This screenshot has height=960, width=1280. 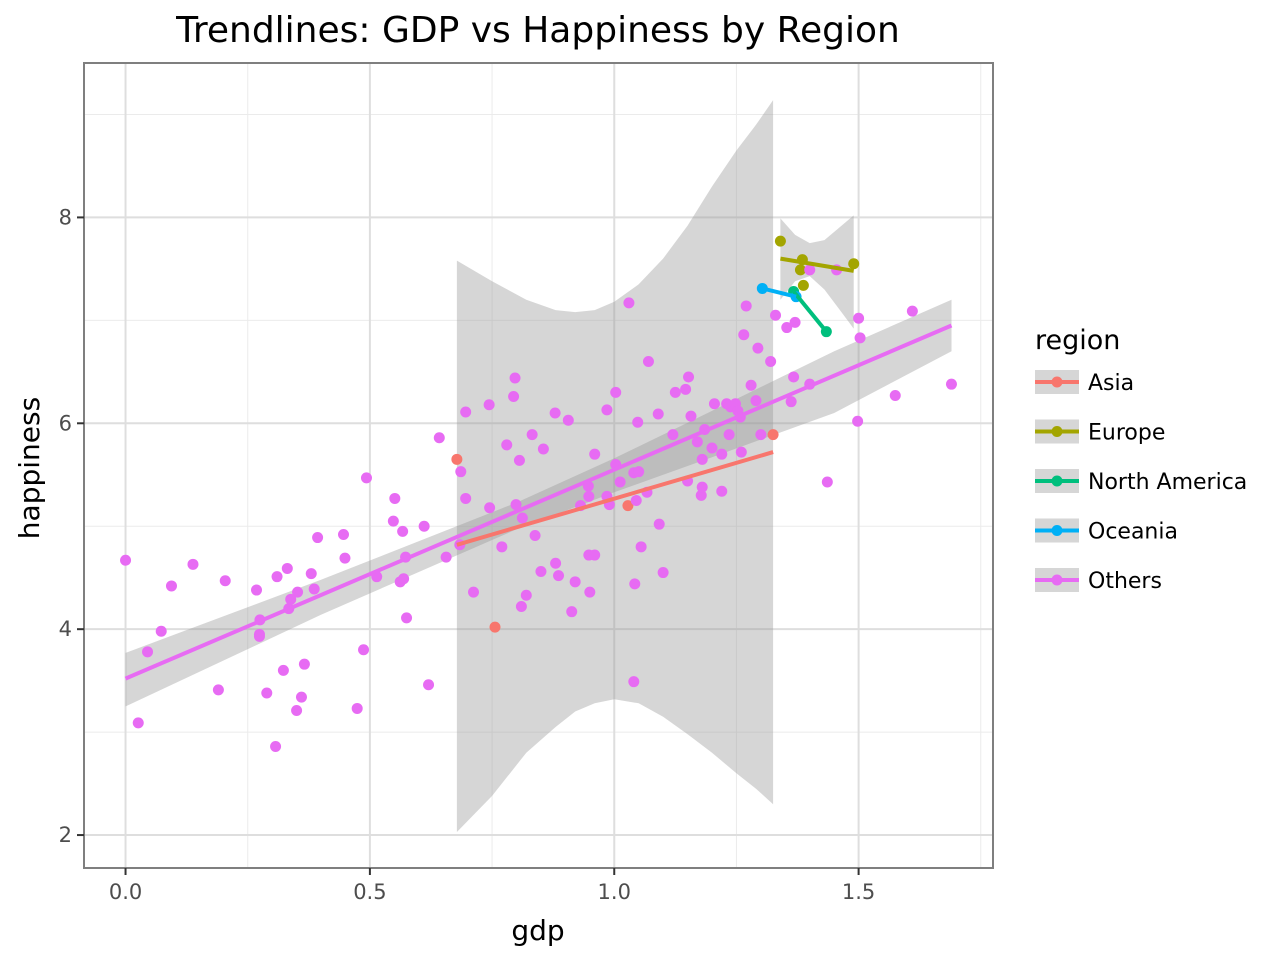 What do you see at coordinates (1057, 580) in the screenshot?
I see `legend-key-point-others` at bounding box center [1057, 580].